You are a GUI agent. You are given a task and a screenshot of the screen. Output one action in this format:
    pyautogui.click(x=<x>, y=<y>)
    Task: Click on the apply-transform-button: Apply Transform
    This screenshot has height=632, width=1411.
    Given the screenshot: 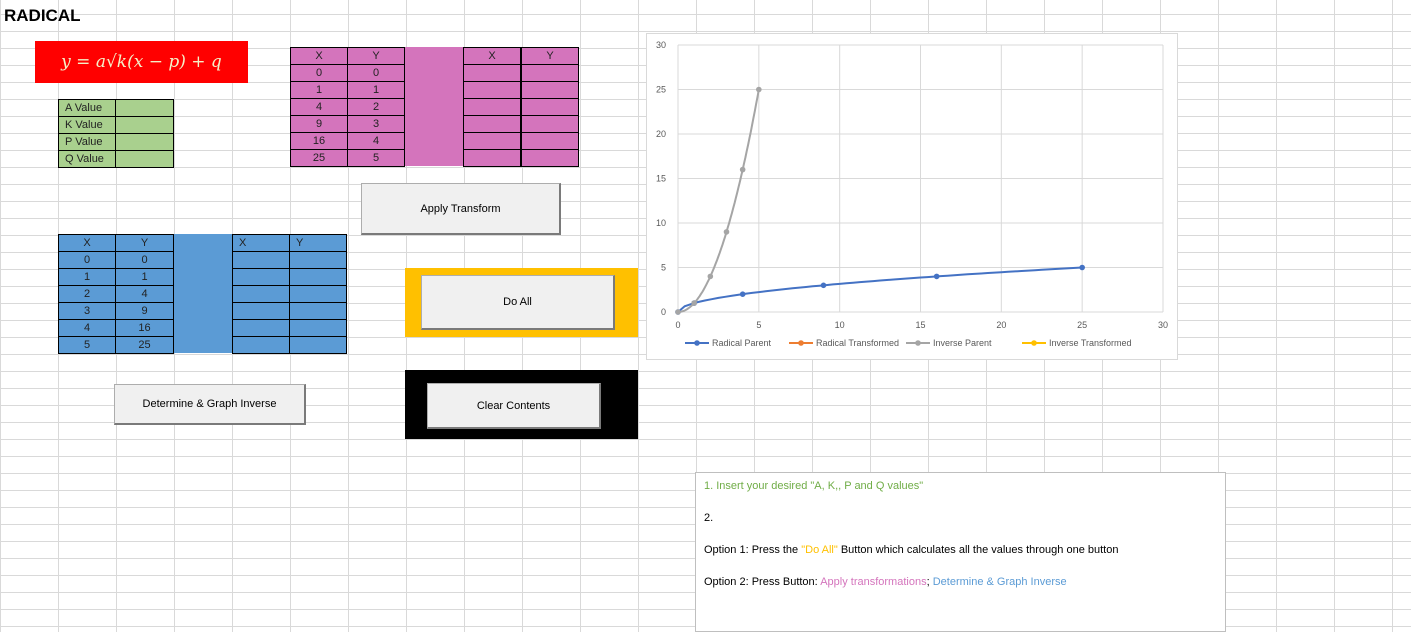 What is the action you would take?
    pyautogui.click(x=461, y=209)
    